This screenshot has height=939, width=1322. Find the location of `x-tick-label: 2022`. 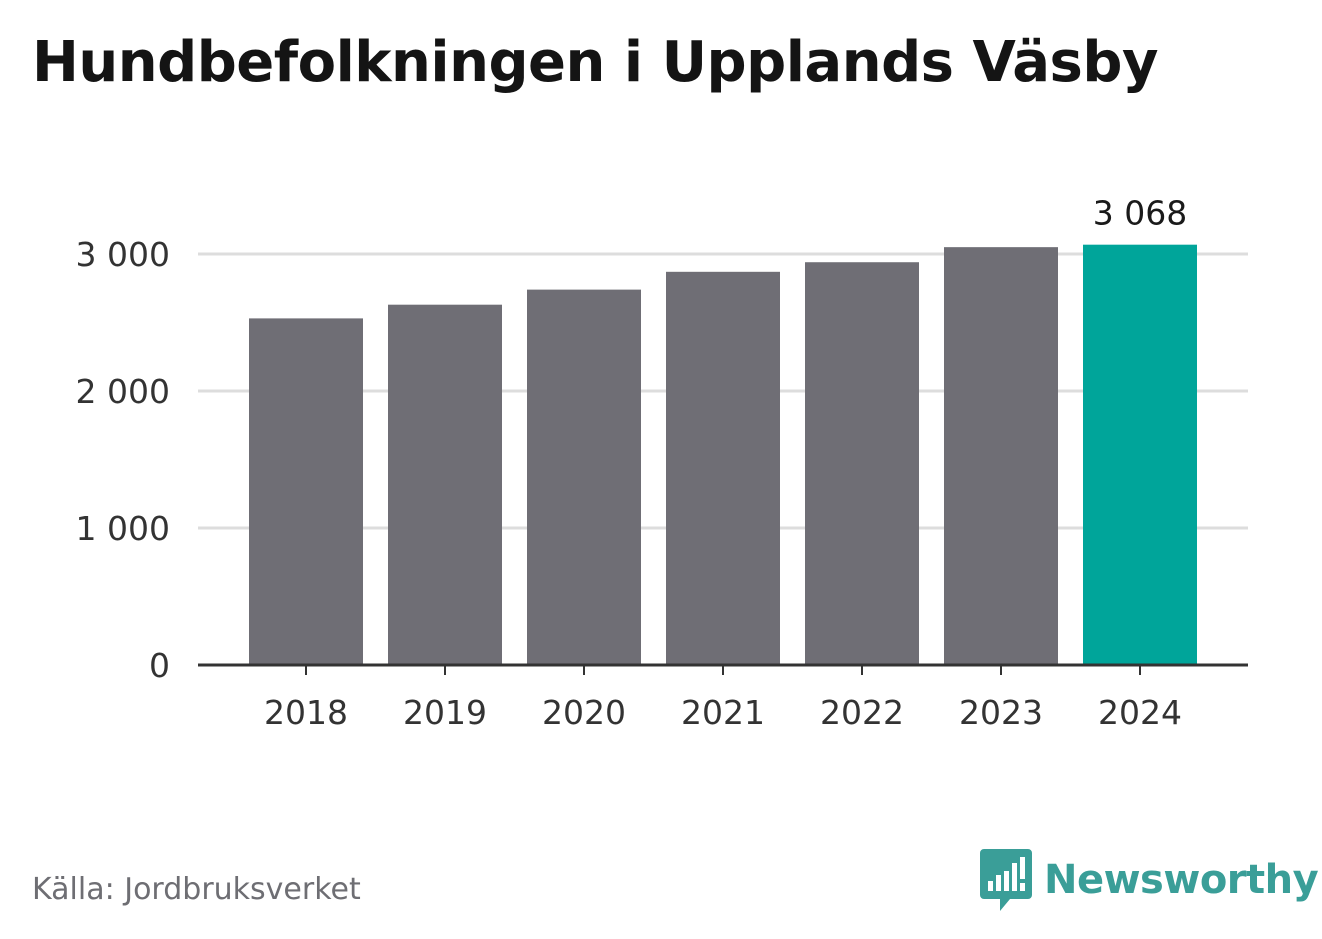

x-tick-label: 2022 is located at coordinates (862, 712).